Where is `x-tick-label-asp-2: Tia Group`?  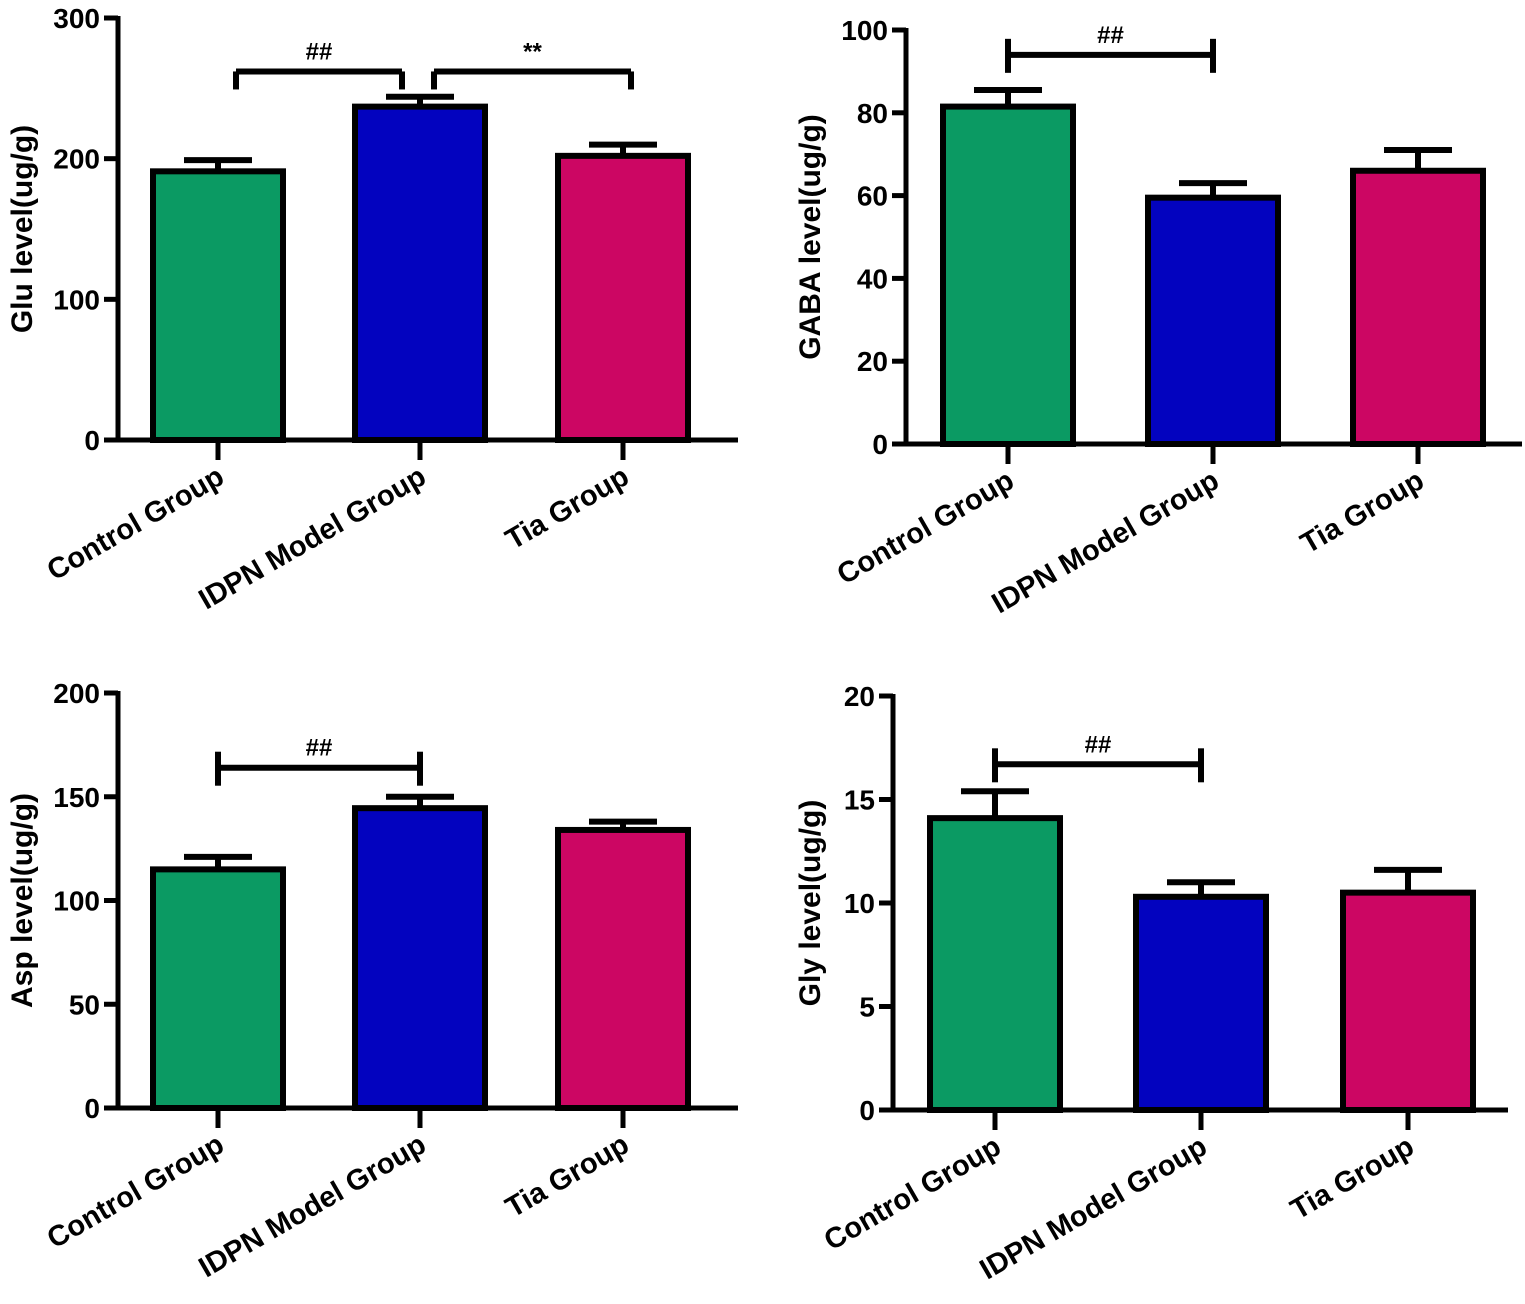 x-tick-label-asp-2: Tia Group is located at coordinates (567, 1176).